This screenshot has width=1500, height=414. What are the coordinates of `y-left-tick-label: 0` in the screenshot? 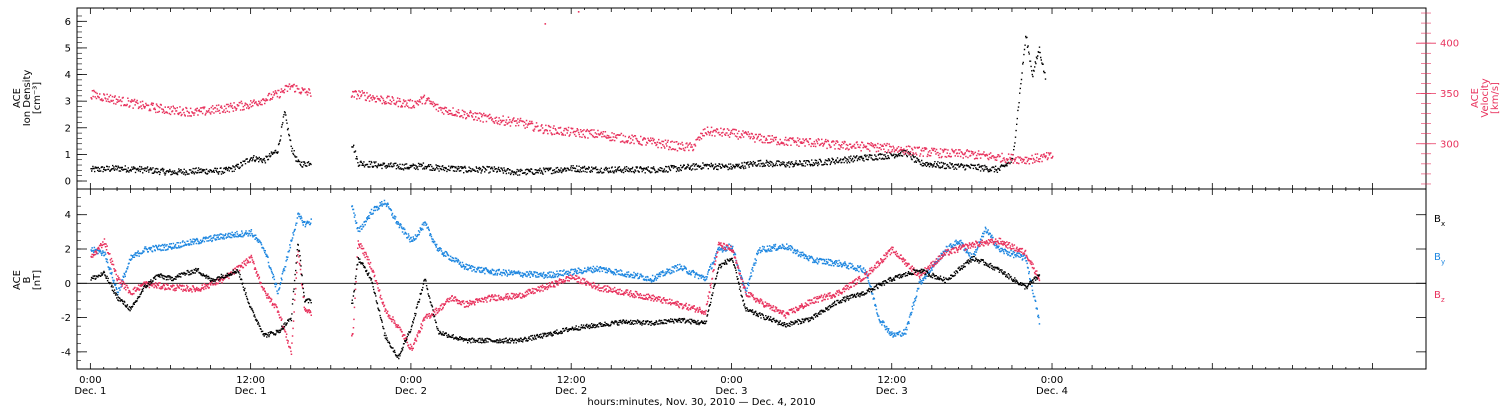 It's located at (68, 182).